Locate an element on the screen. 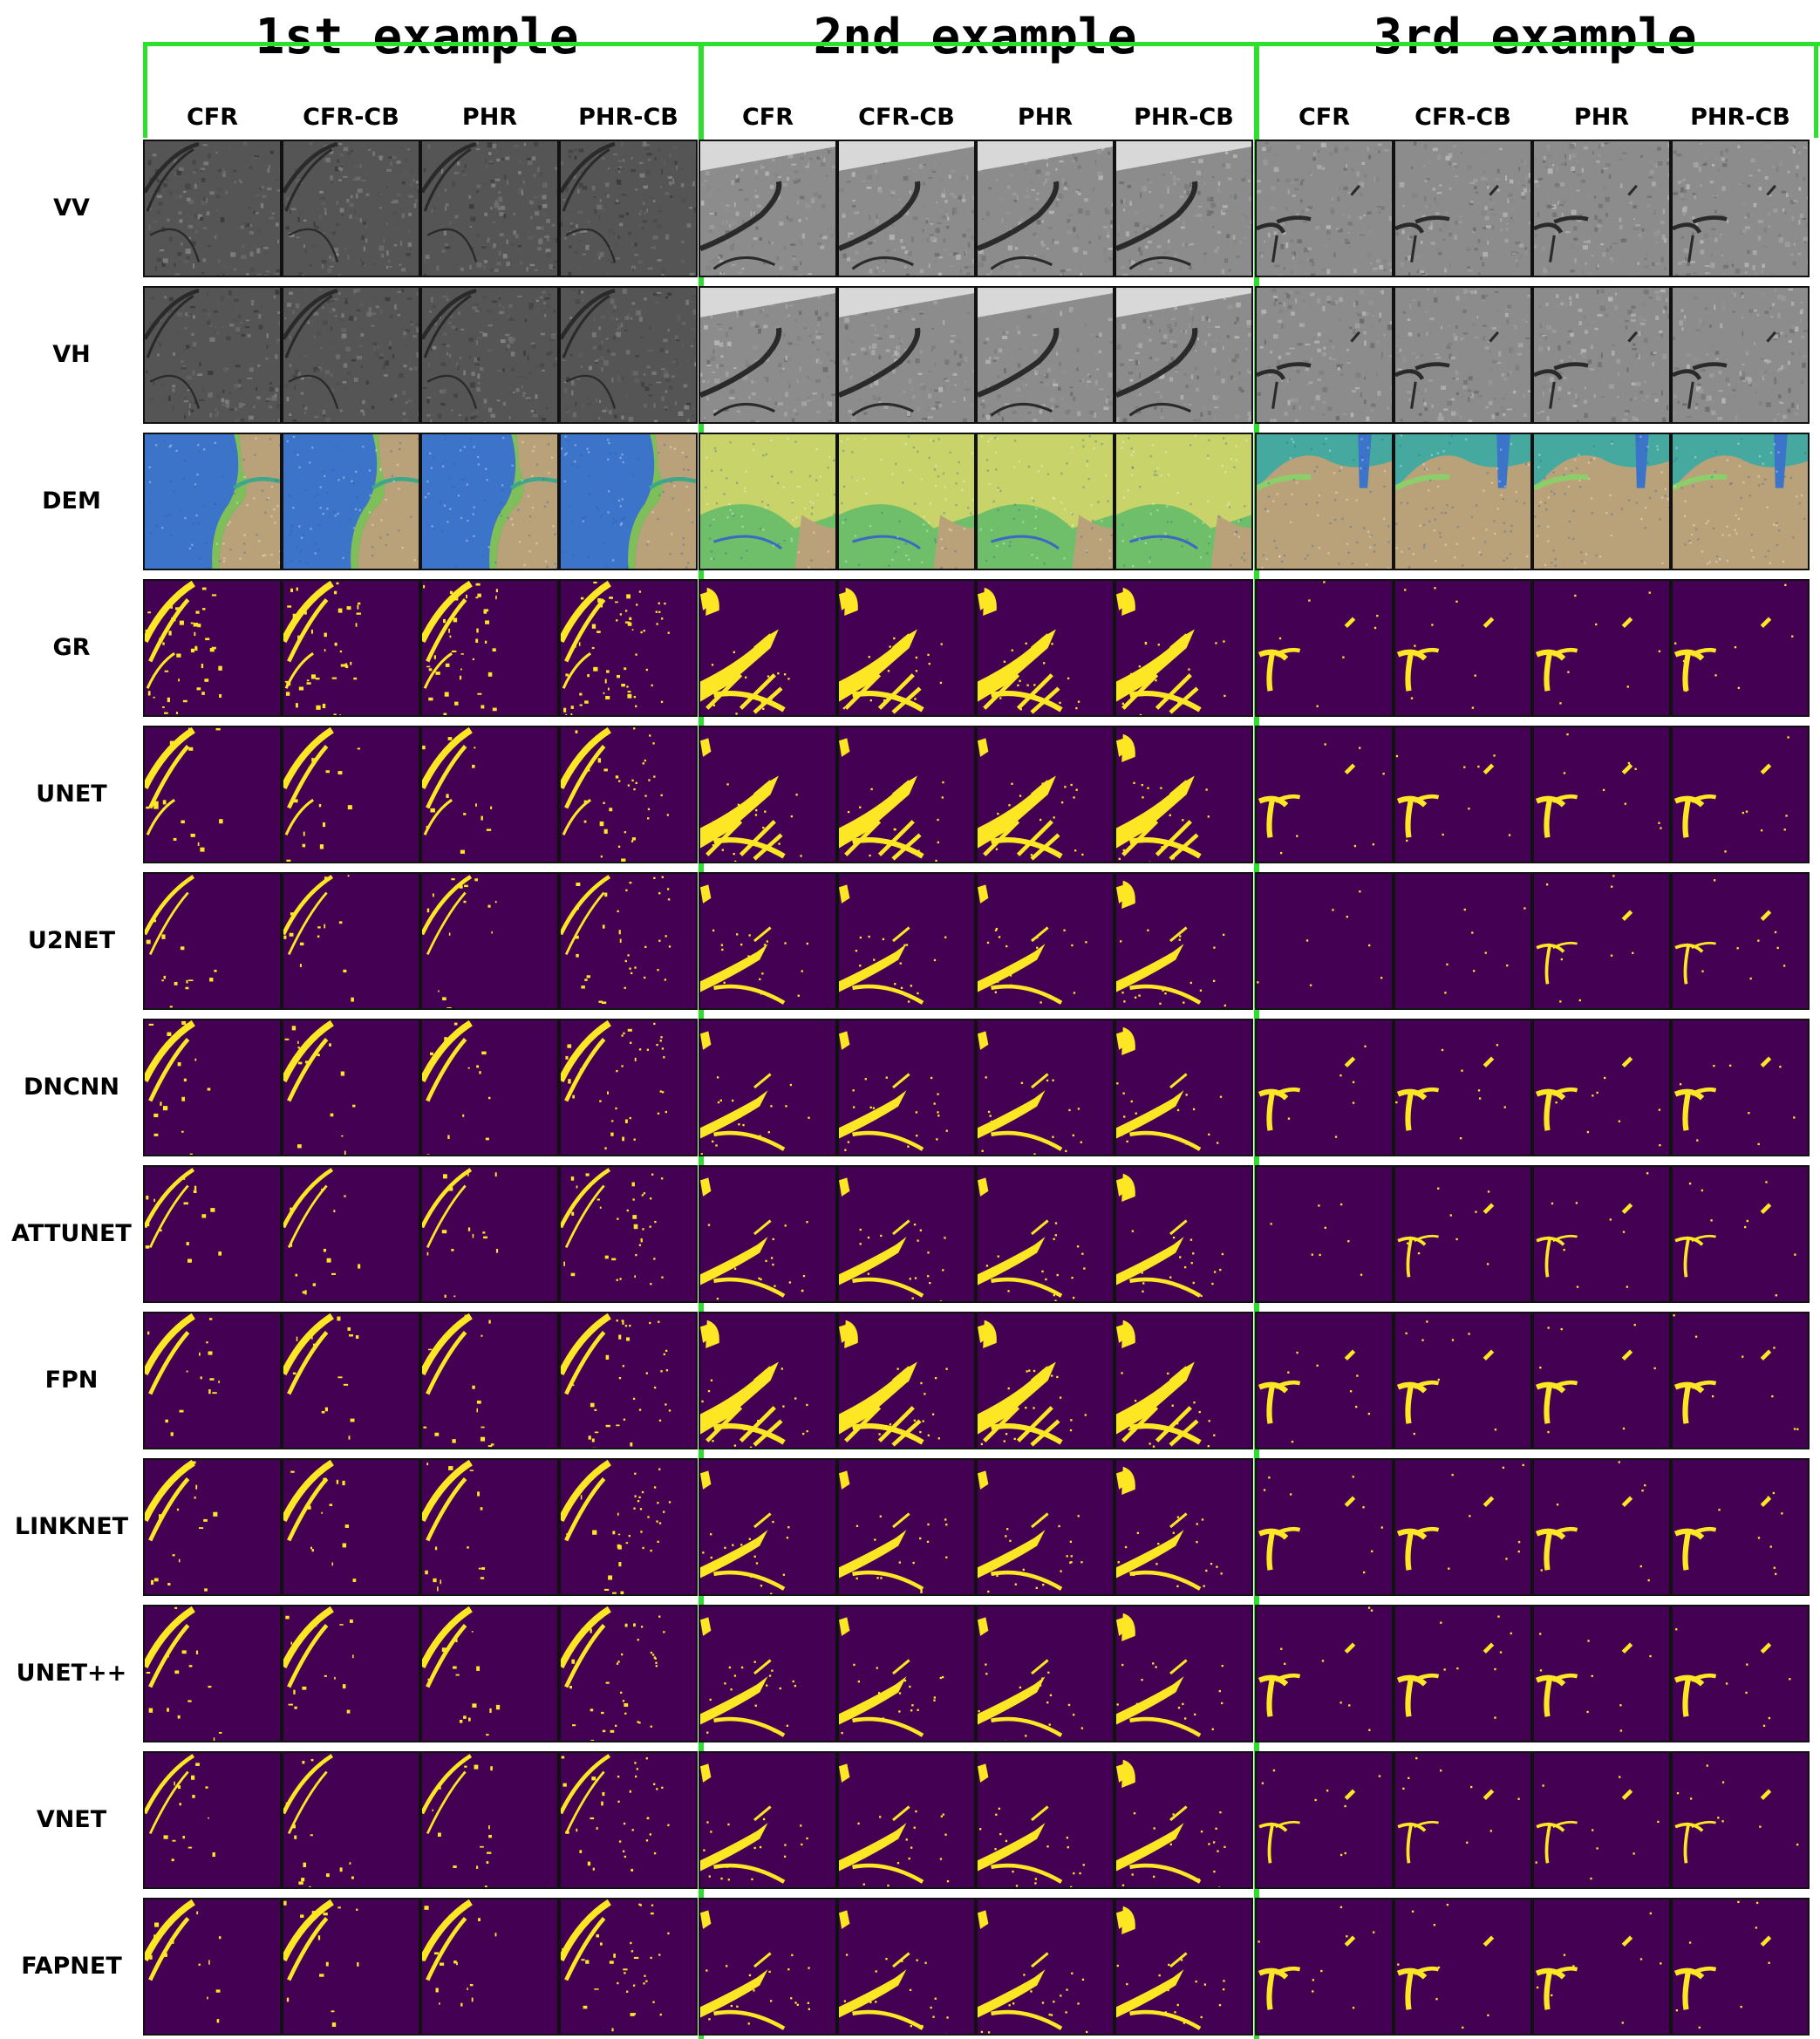  row-label-u2net: U2NET is located at coordinates (71, 940).